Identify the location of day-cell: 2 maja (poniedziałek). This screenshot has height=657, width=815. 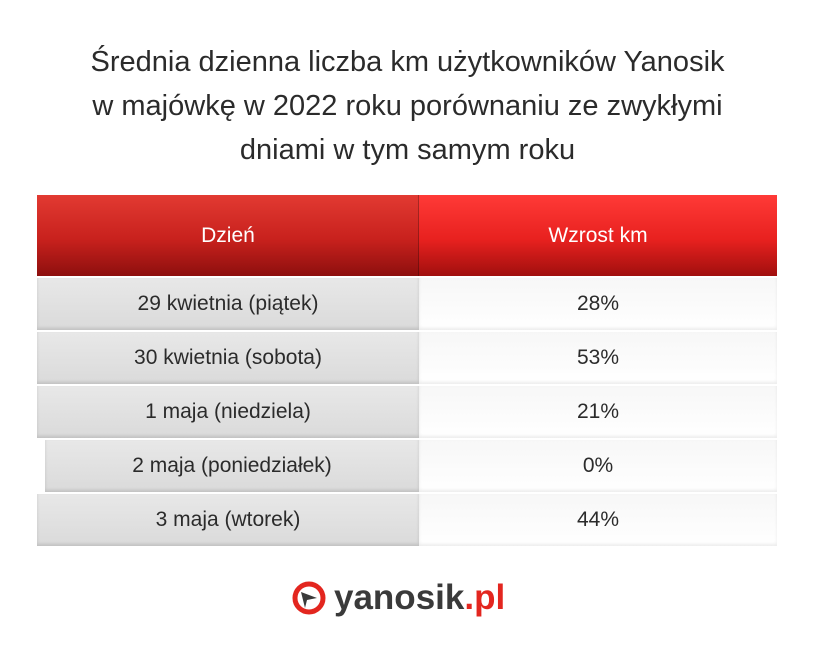
(232, 466).